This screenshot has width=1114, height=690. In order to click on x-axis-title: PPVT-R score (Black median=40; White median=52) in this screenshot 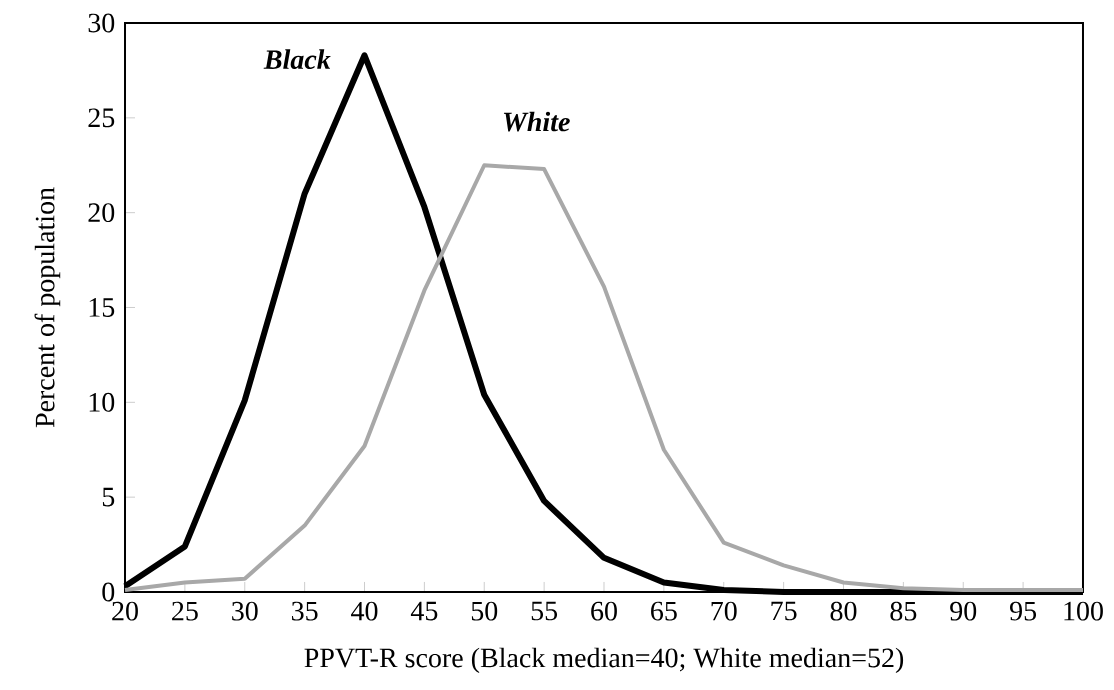, I will do `click(604, 660)`.